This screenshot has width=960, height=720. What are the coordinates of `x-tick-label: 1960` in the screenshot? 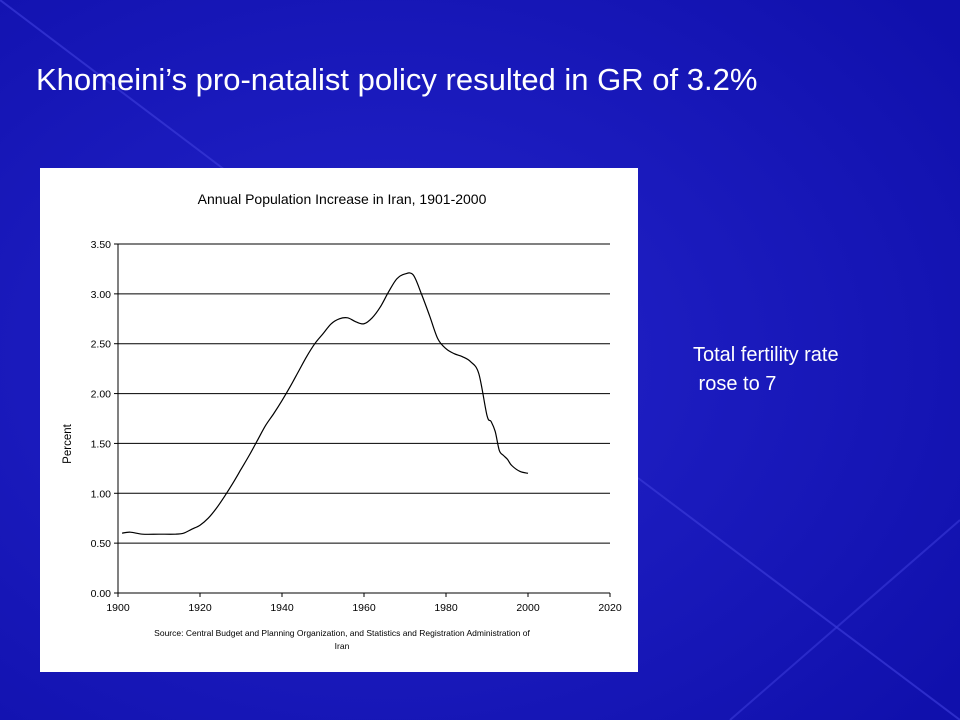 It's located at (364, 608).